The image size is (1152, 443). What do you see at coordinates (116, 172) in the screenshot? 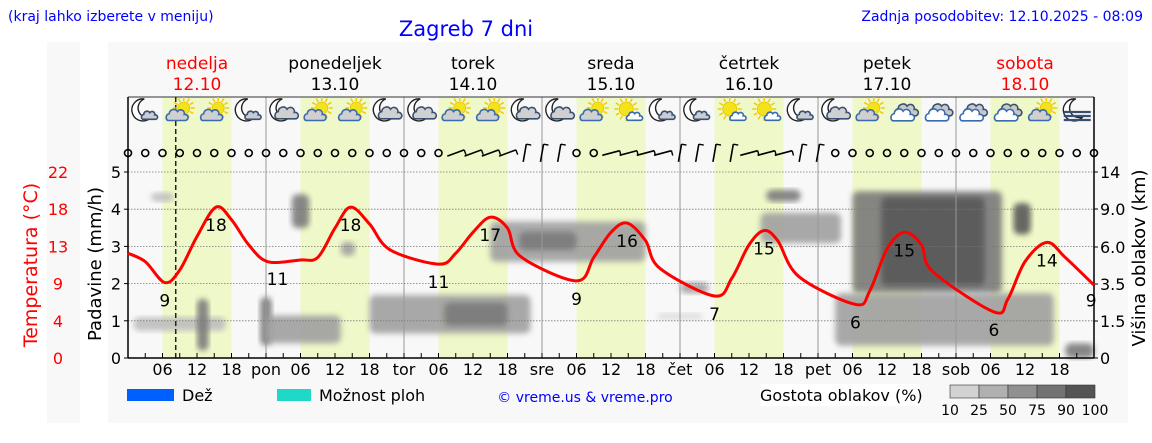
I see `precipitation-tick-label: 5` at bounding box center [116, 172].